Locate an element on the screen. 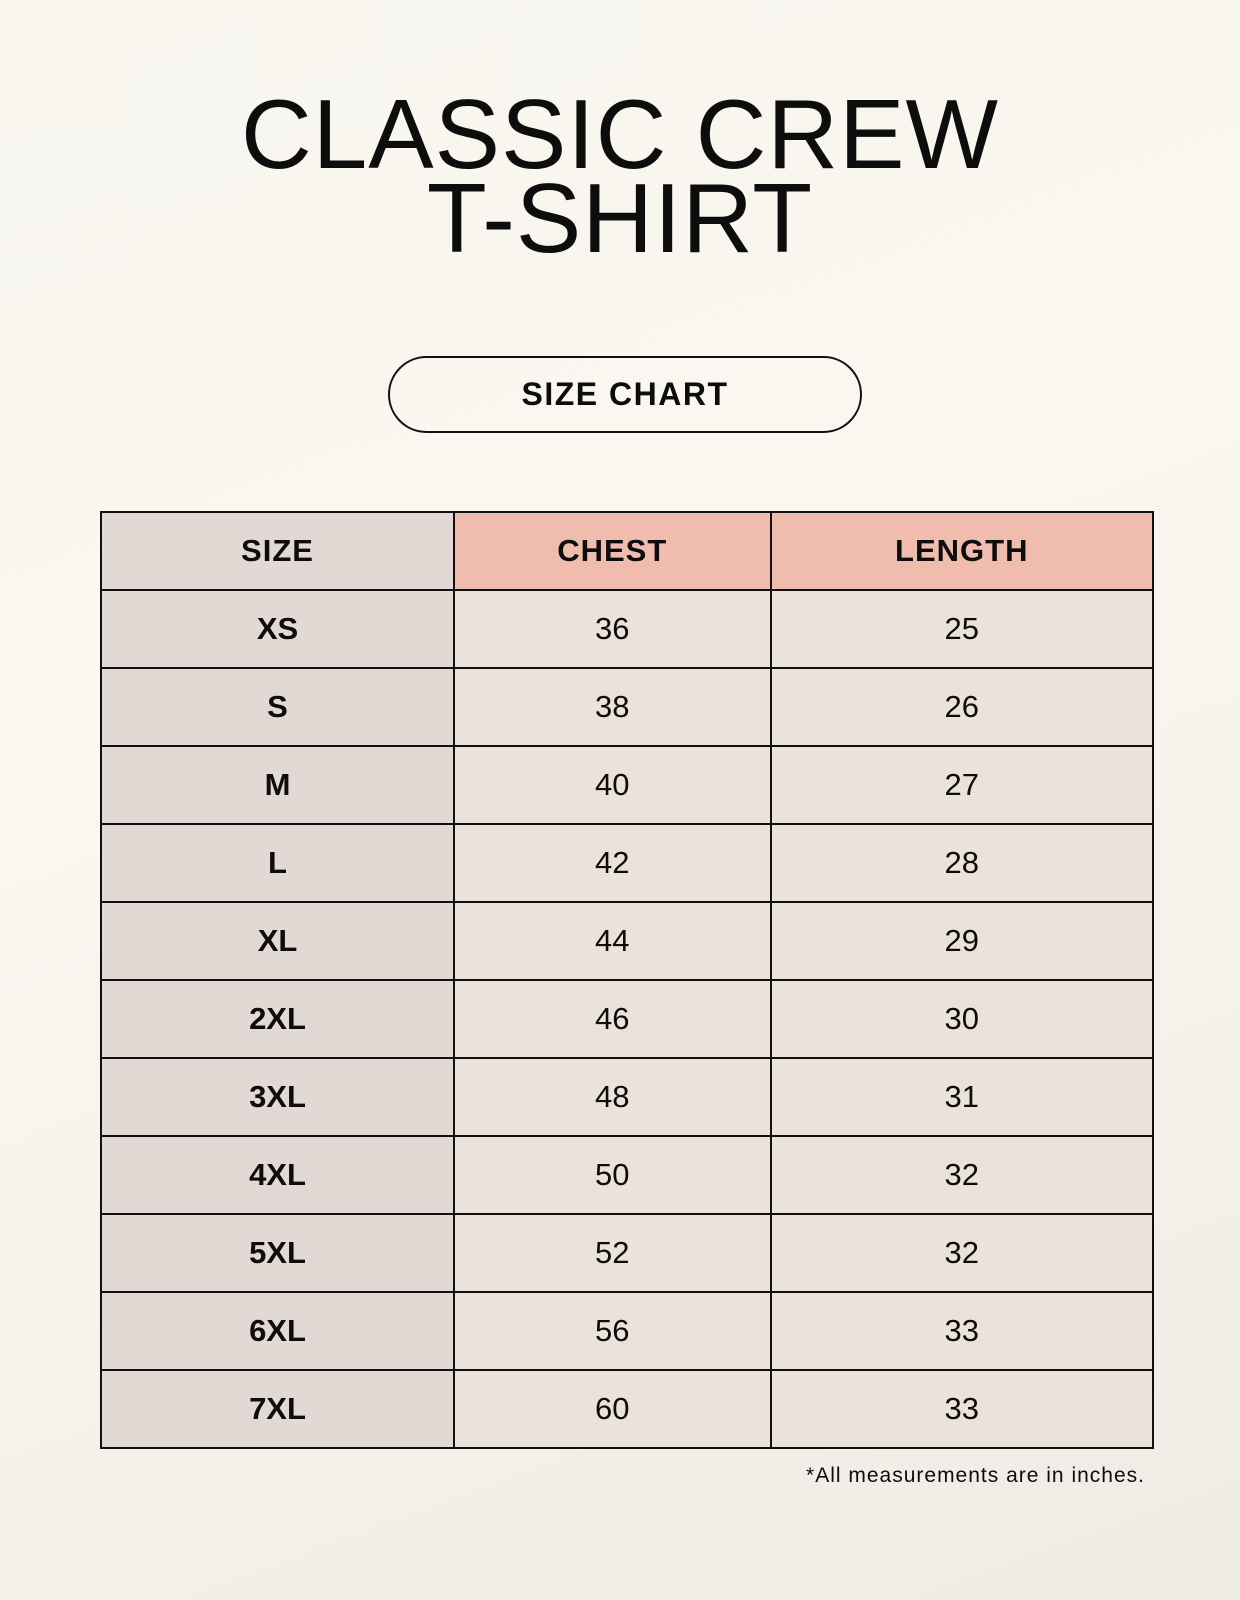 This screenshot has width=1240, height=1600. header-size: SIZE is located at coordinates (277, 551).